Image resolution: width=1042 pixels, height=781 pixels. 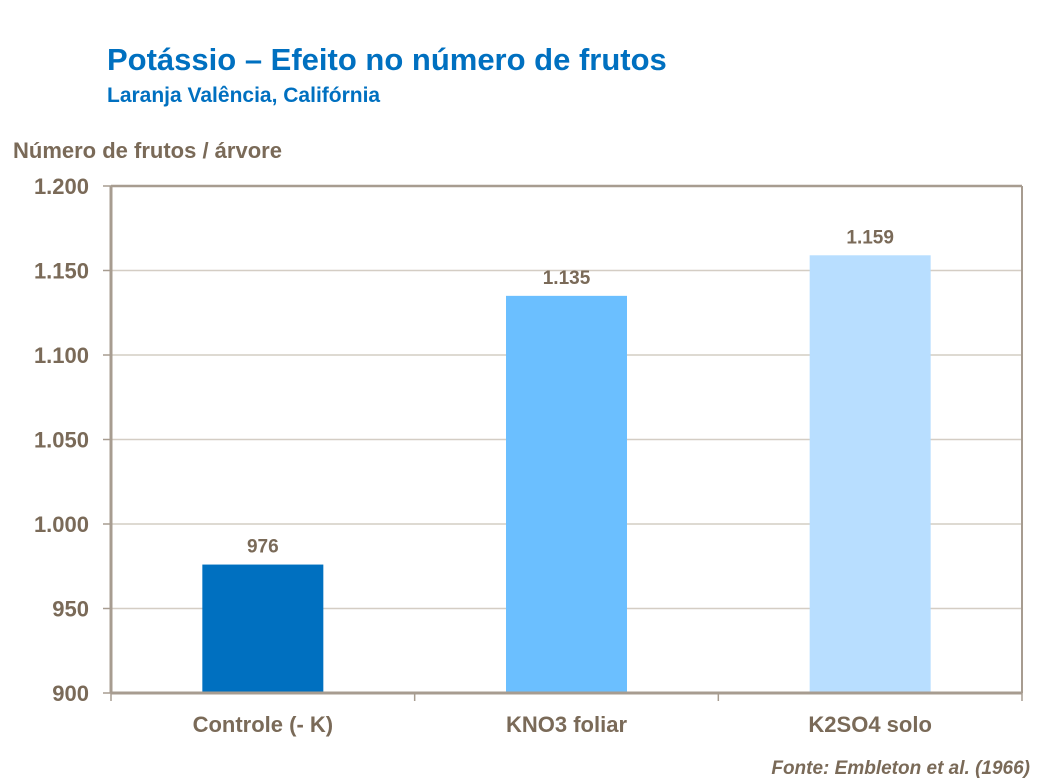 What do you see at coordinates (567, 278) in the screenshot?
I see `data-label: 1.135` at bounding box center [567, 278].